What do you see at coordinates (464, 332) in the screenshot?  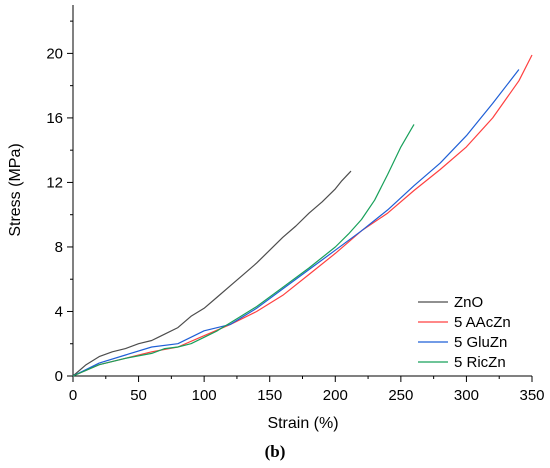 I see `legend: ZnO 5 AAcZn 5 GluZn 5 RicZn` at bounding box center [464, 332].